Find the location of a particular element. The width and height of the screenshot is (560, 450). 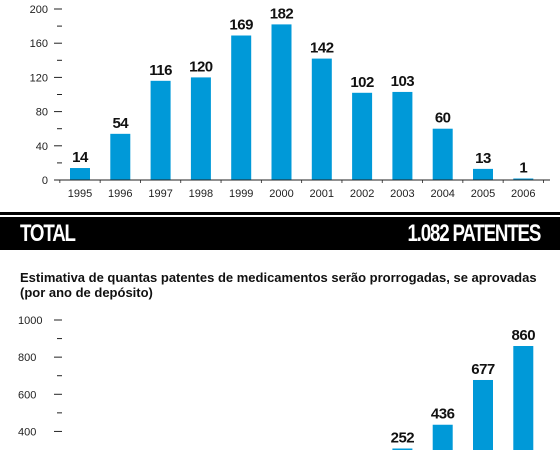

x-tick-label: 2002 is located at coordinates (362, 194).